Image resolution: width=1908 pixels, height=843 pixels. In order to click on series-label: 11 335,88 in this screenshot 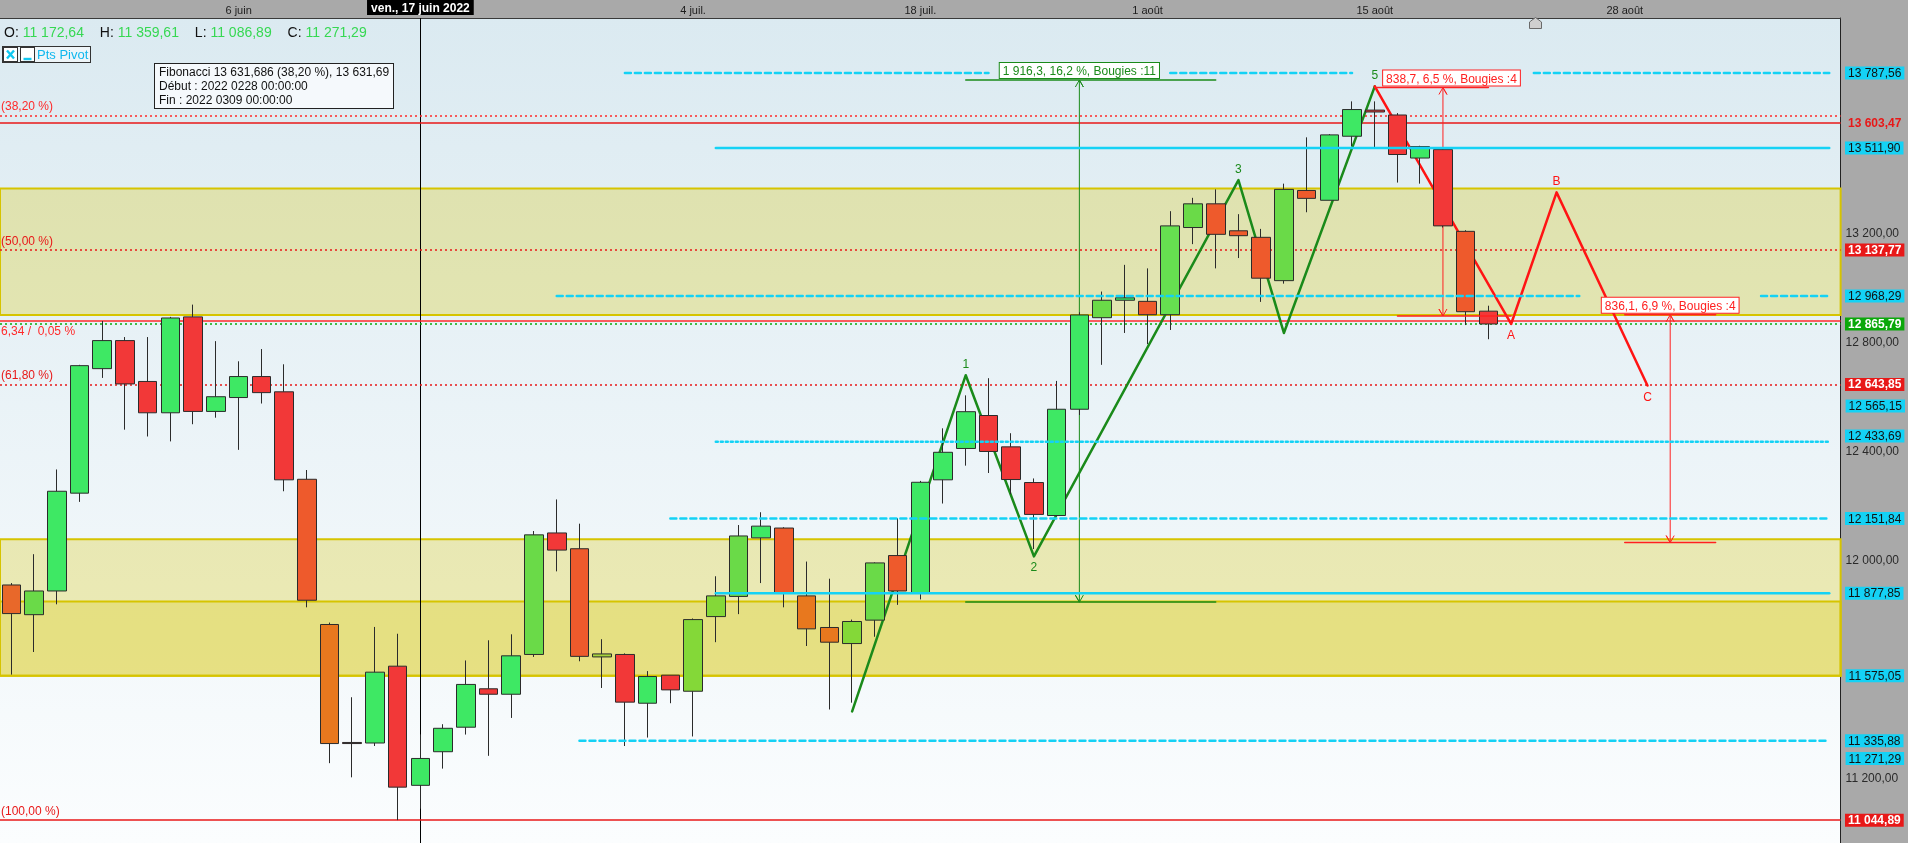, I will do `click(1874, 740)`.